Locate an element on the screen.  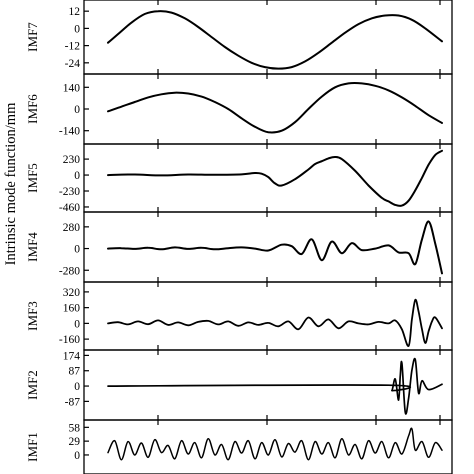
series-line-imf3 is located at coordinates (275, 322).